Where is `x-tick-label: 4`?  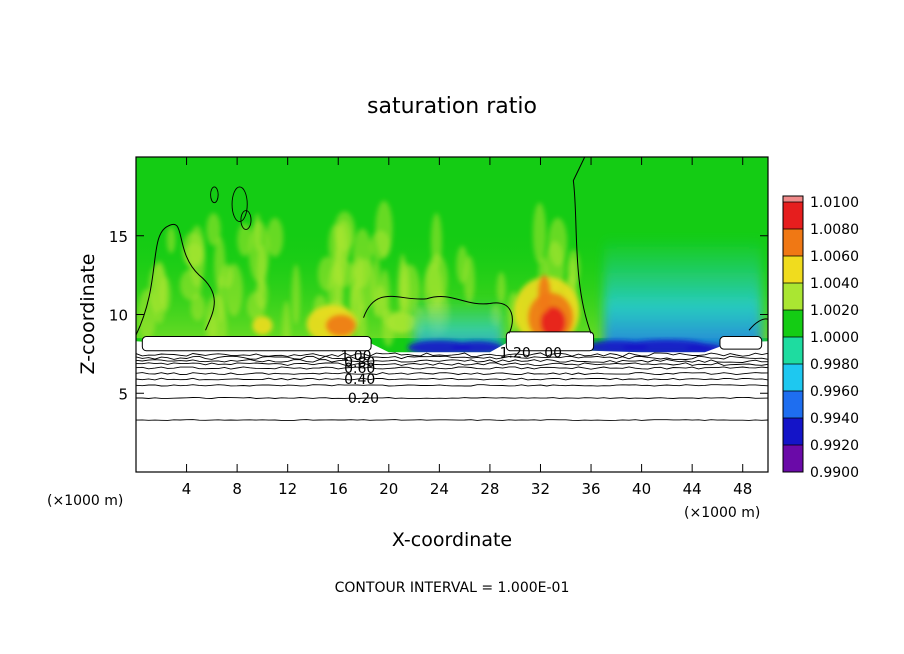
x-tick-label: 4 is located at coordinates (187, 489).